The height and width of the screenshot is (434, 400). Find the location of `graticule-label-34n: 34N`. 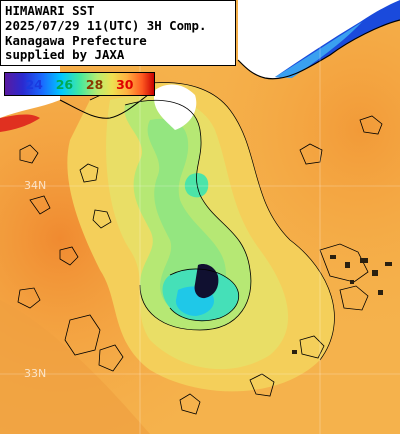

graticule-label-34n: 34N is located at coordinates (35, 185).